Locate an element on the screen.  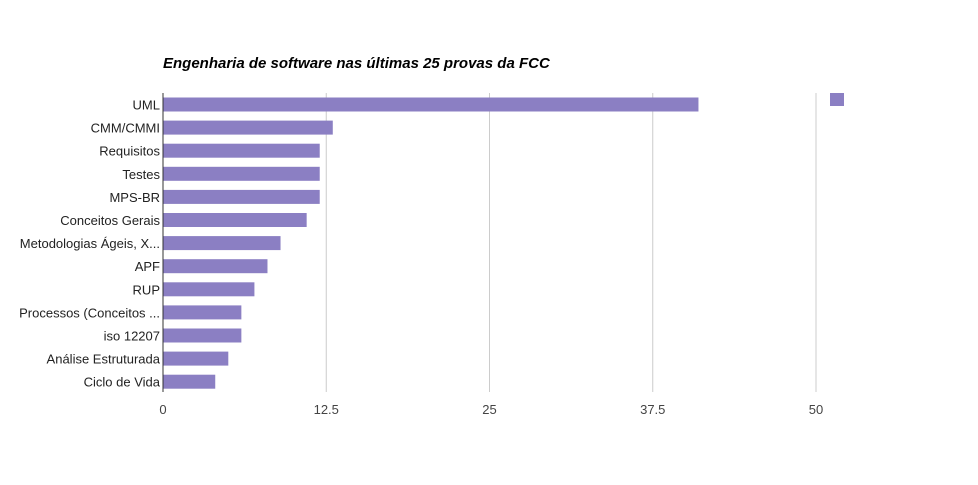
category-label: MPS-BR is located at coordinates (134, 197).